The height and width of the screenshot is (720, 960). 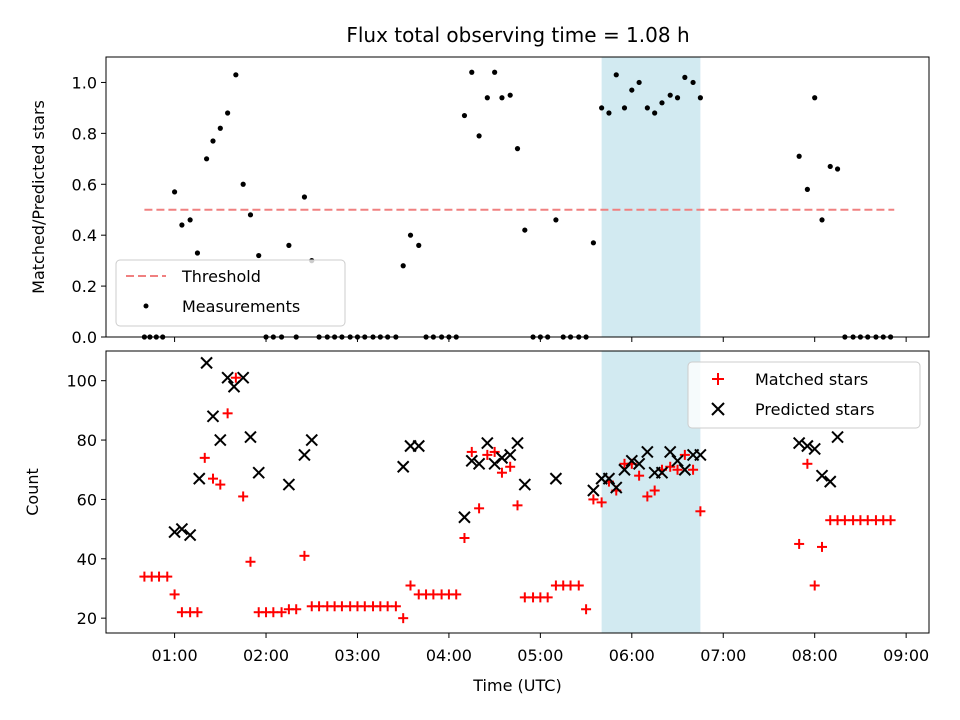 What do you see at coordinates (84, 133) in the screenshot?
I see `y-tick-label: 0.8` at bounding box center [84, 133].